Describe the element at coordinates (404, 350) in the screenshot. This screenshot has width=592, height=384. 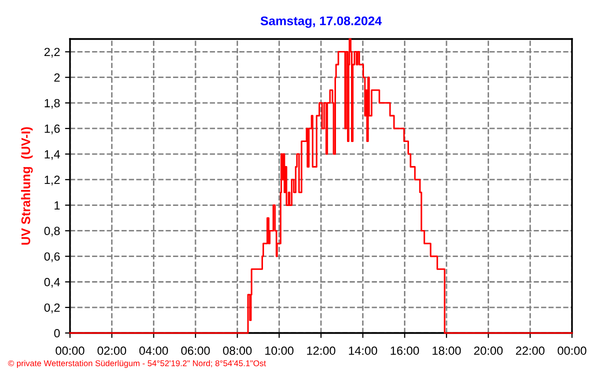
I see `x-tick-label: 16:00` at that location.